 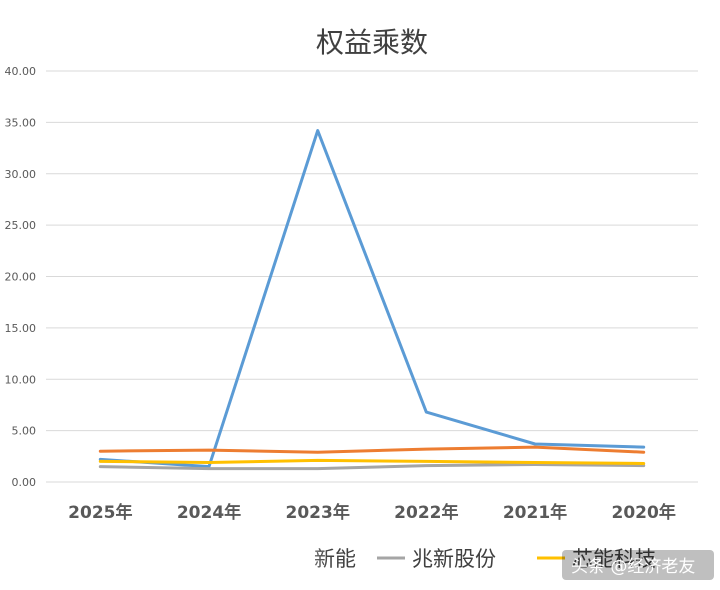 What do you see at coordinates (21, 379) in the screenshot?
I see `y-tick-label: 10.00` at bounding box center [21, 379].